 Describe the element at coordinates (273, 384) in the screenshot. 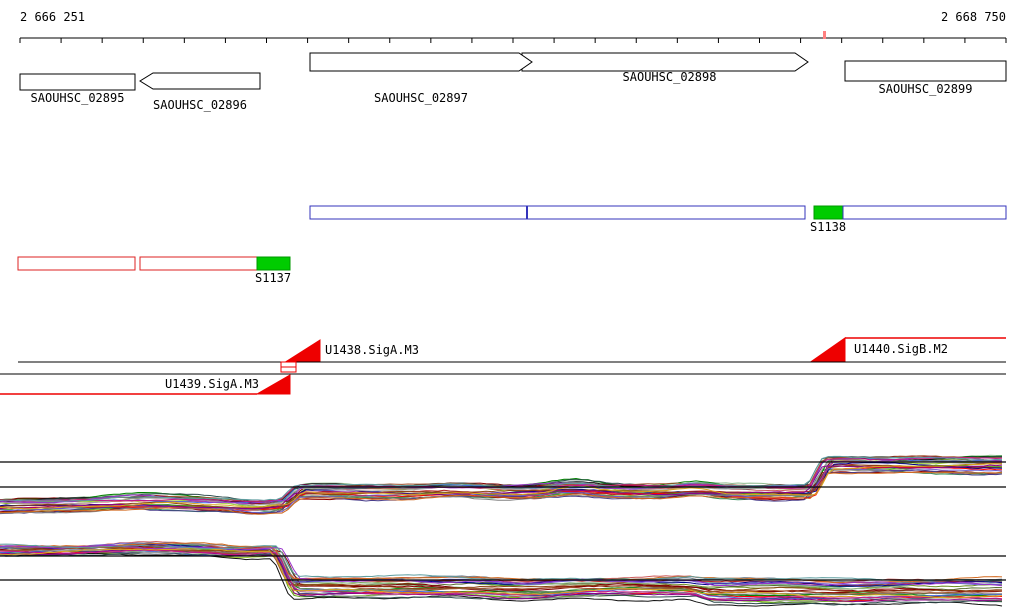

I see `tss-flag-u1439.siga.m3` at that location.